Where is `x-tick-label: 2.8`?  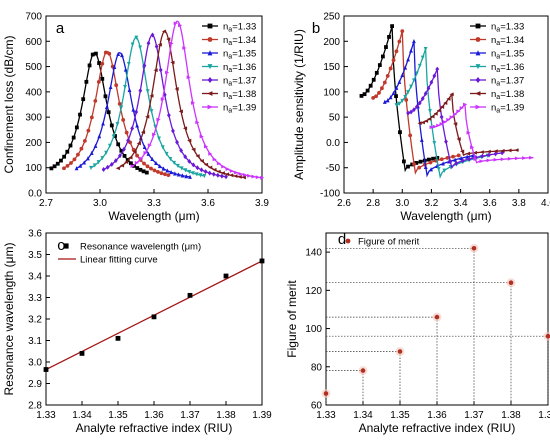
x-tick-label: 2.8 is located at coordinates (373, 203).